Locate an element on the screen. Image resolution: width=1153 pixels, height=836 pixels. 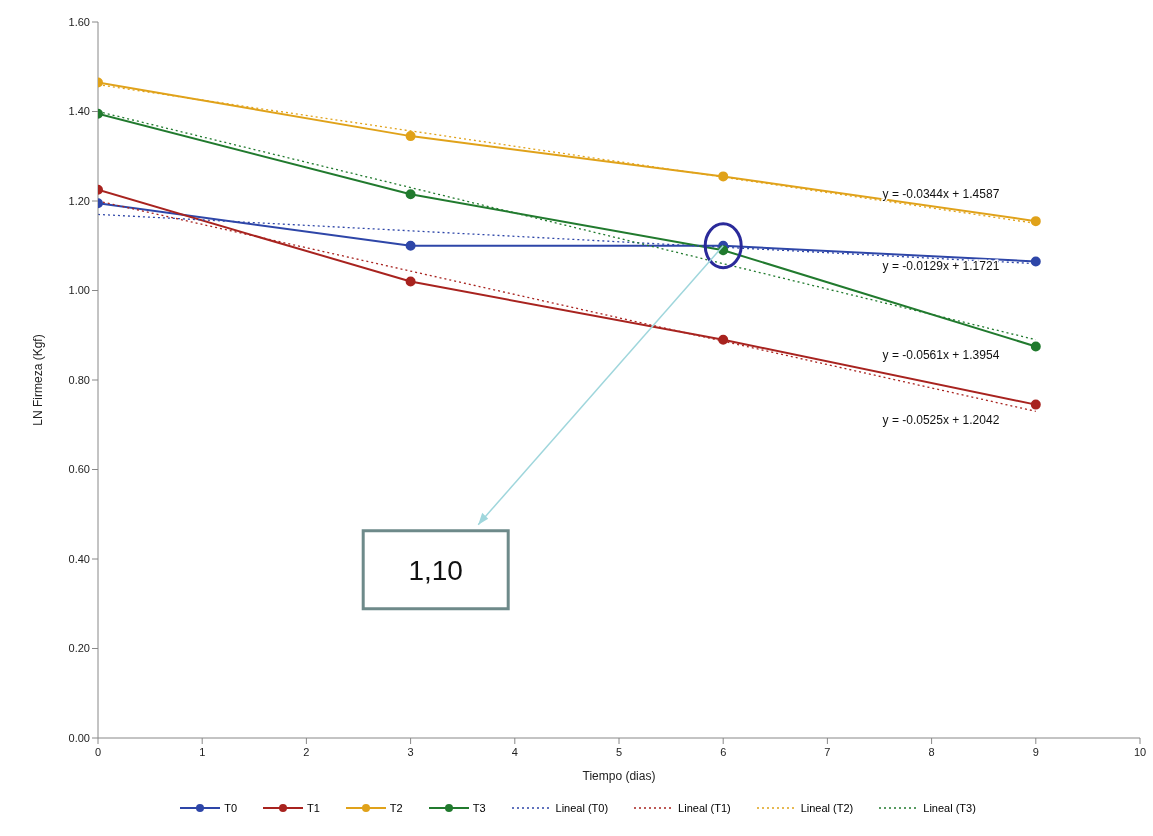
x-tick-label: 1 is located at coordinates (202, 751).